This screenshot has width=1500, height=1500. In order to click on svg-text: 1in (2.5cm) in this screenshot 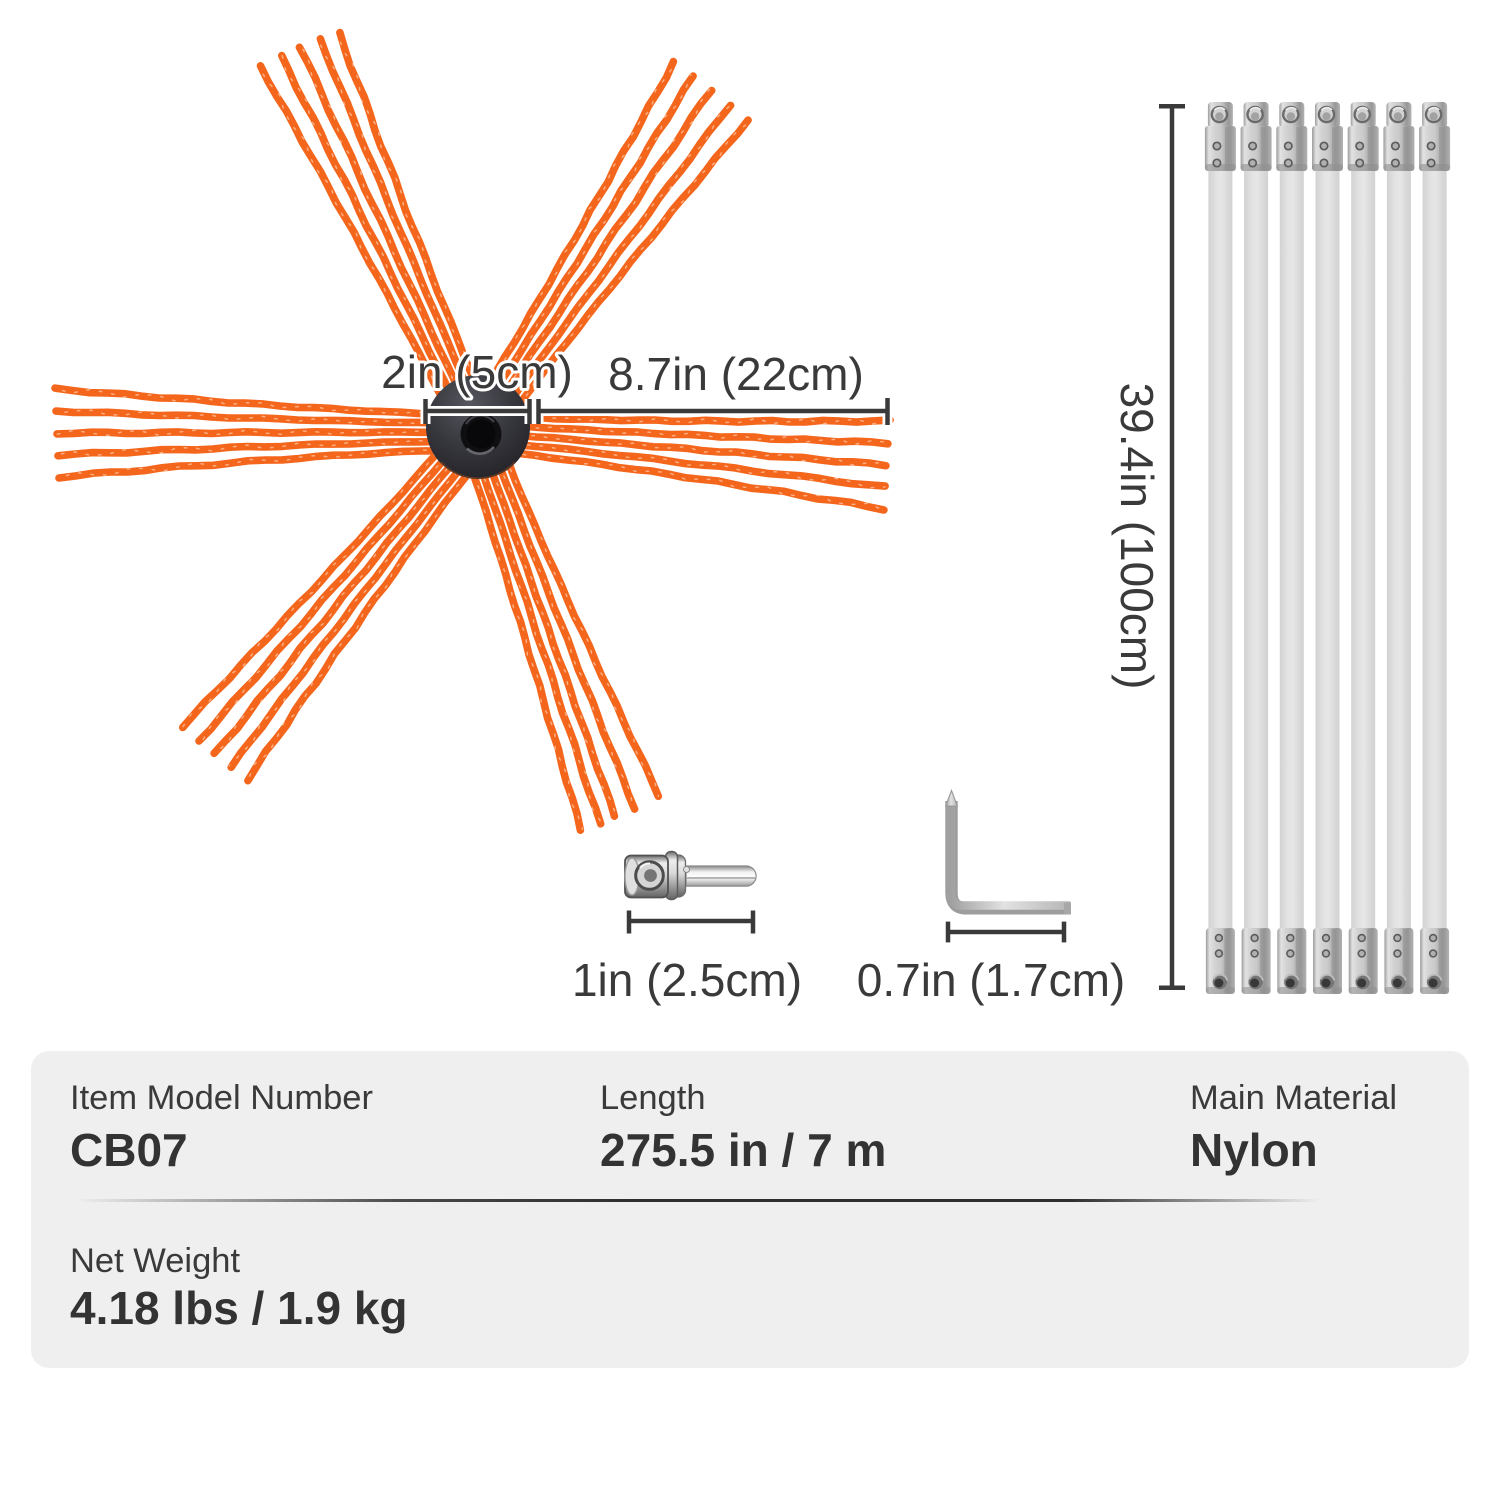, I will do `click(687, 980)`.